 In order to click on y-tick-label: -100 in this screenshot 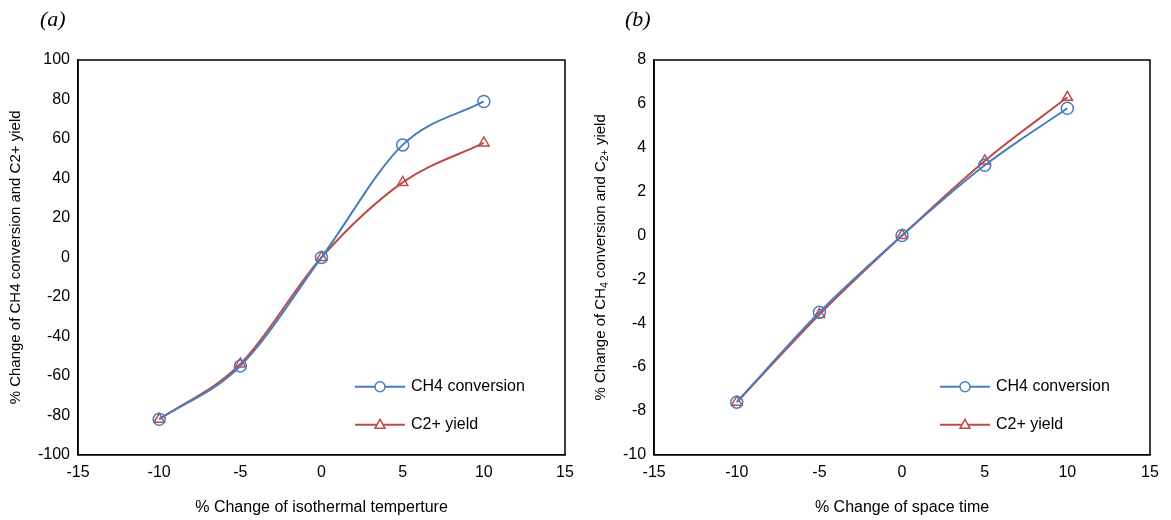, I will do `click(54, 454)`.